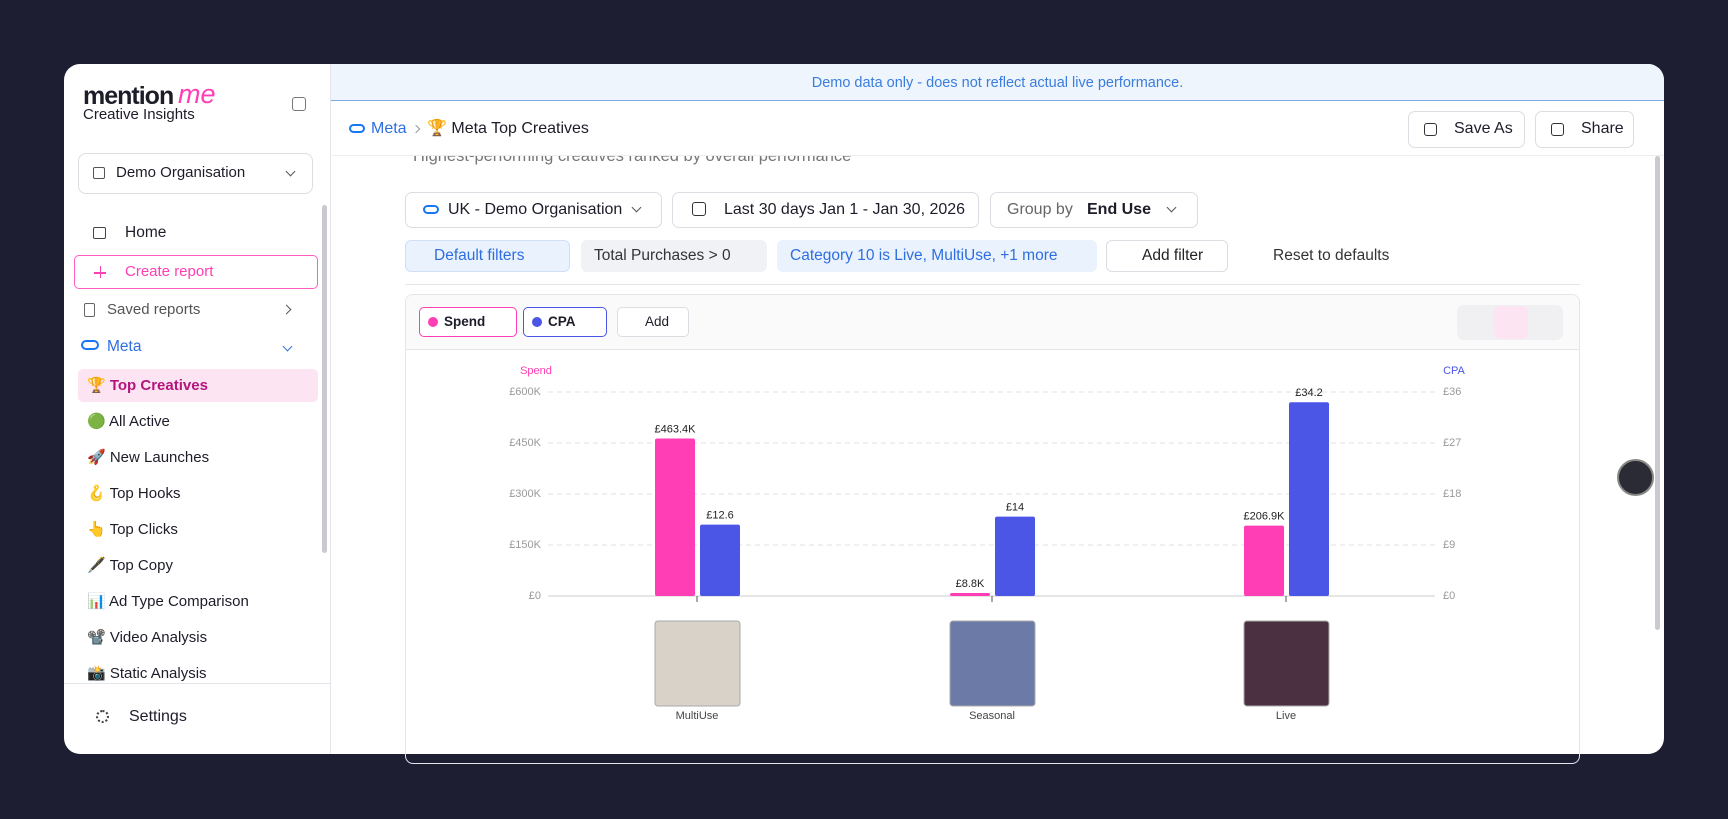 The height and width of the screenshot is (819, 1728). Describe the element at coordinates (299, 104) in the screenshot. I see `collapse-icon` at that location.